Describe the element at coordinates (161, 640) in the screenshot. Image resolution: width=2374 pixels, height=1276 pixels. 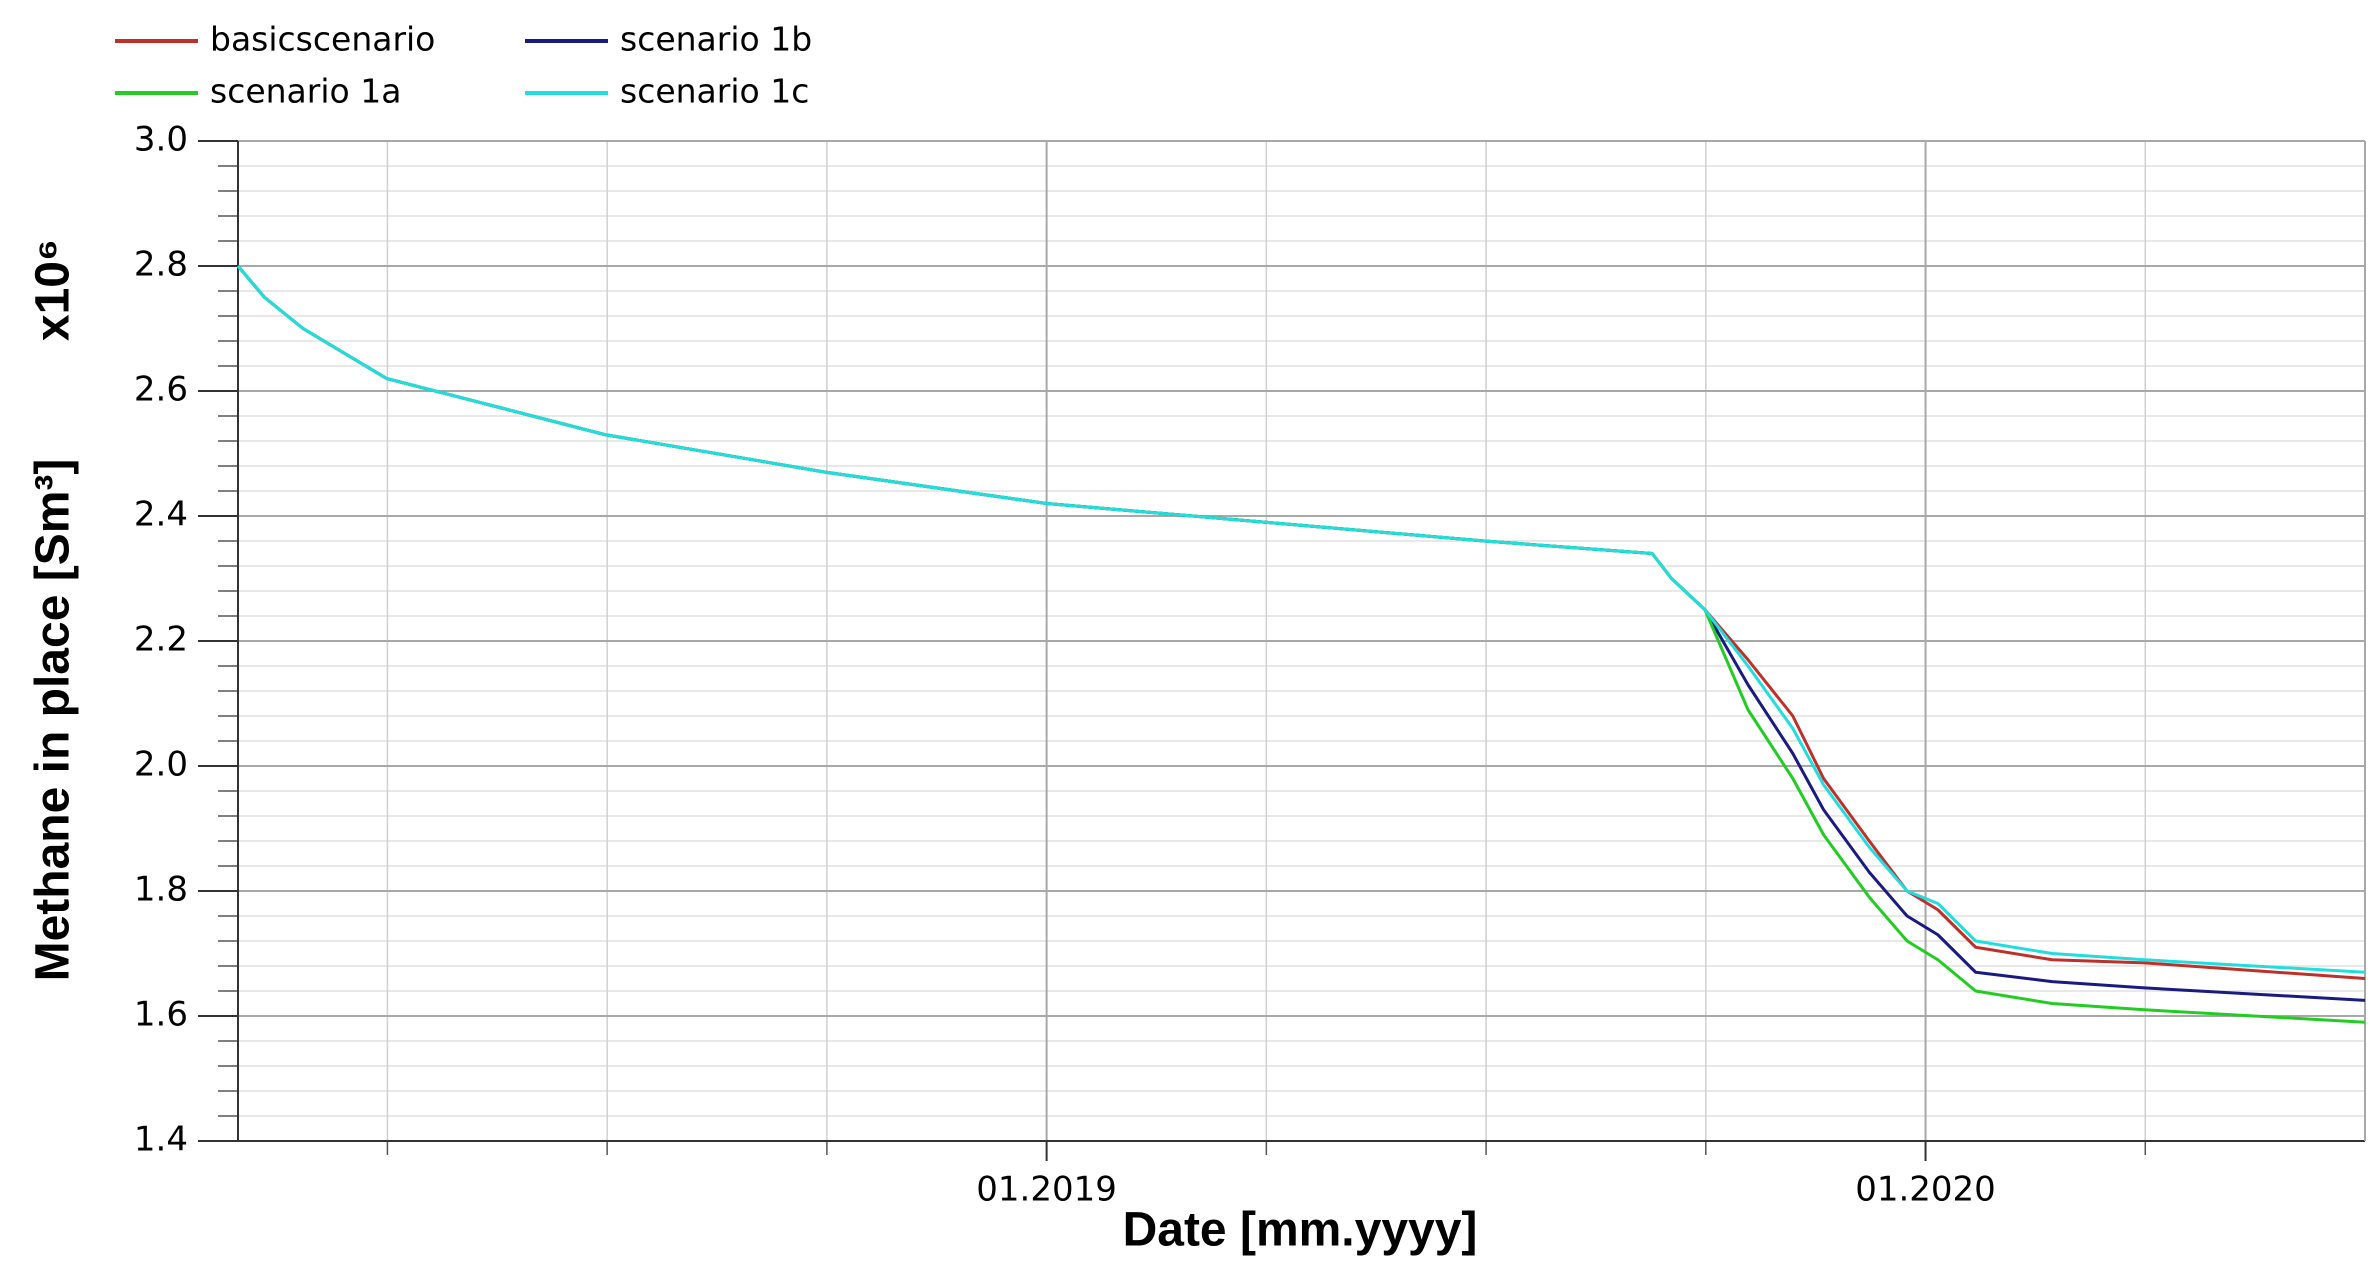
I see `y-tick-label: 2.2` at that location.